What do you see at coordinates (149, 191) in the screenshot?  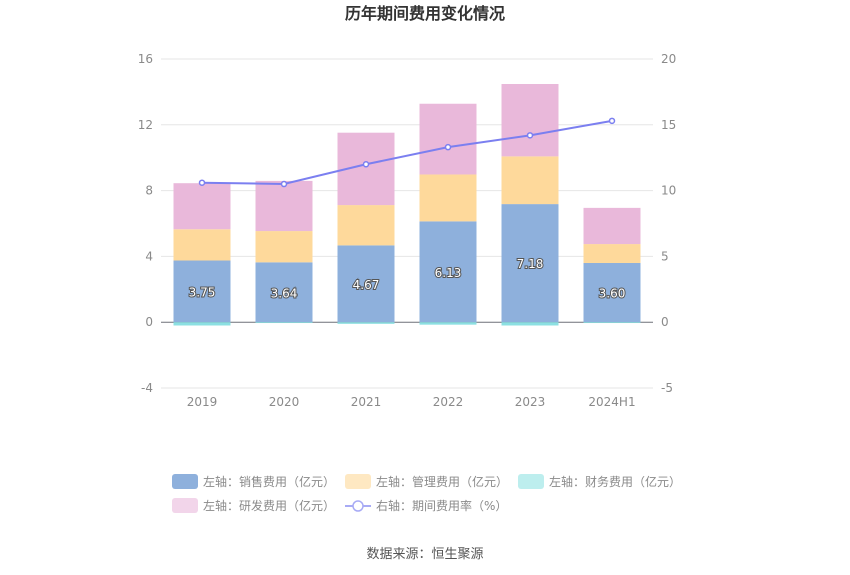 I see `left-tick-label: 8` at bounding box center [149, 191].